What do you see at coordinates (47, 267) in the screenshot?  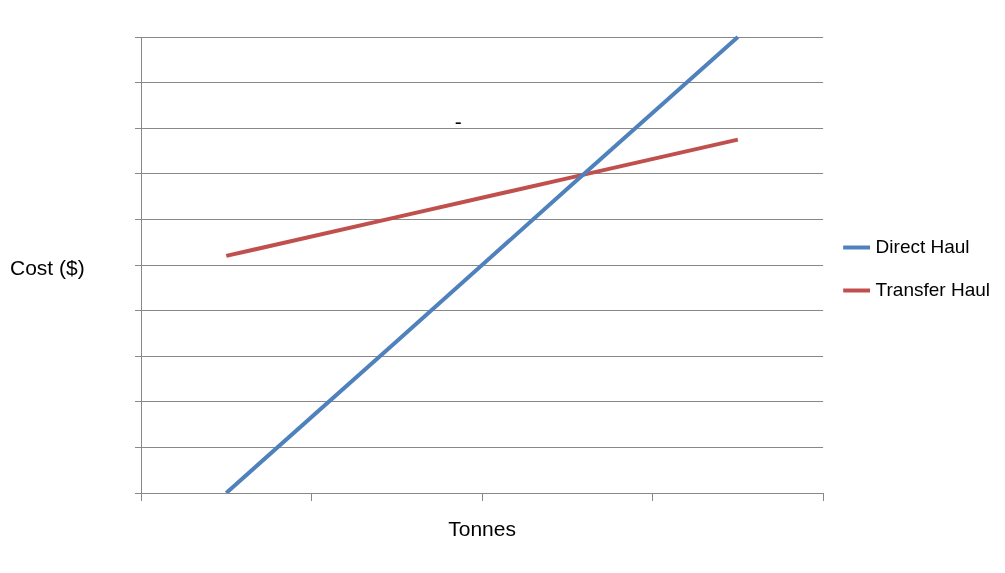 I see `y-axis-title: Cost ($)` at bounding box center [47, 267].